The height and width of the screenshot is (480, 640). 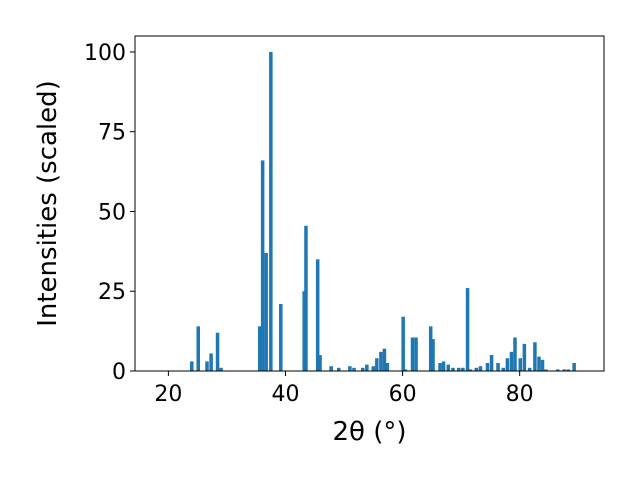 I want to click on x-axis-label: 2θ (°), so click(x=369, y=432).